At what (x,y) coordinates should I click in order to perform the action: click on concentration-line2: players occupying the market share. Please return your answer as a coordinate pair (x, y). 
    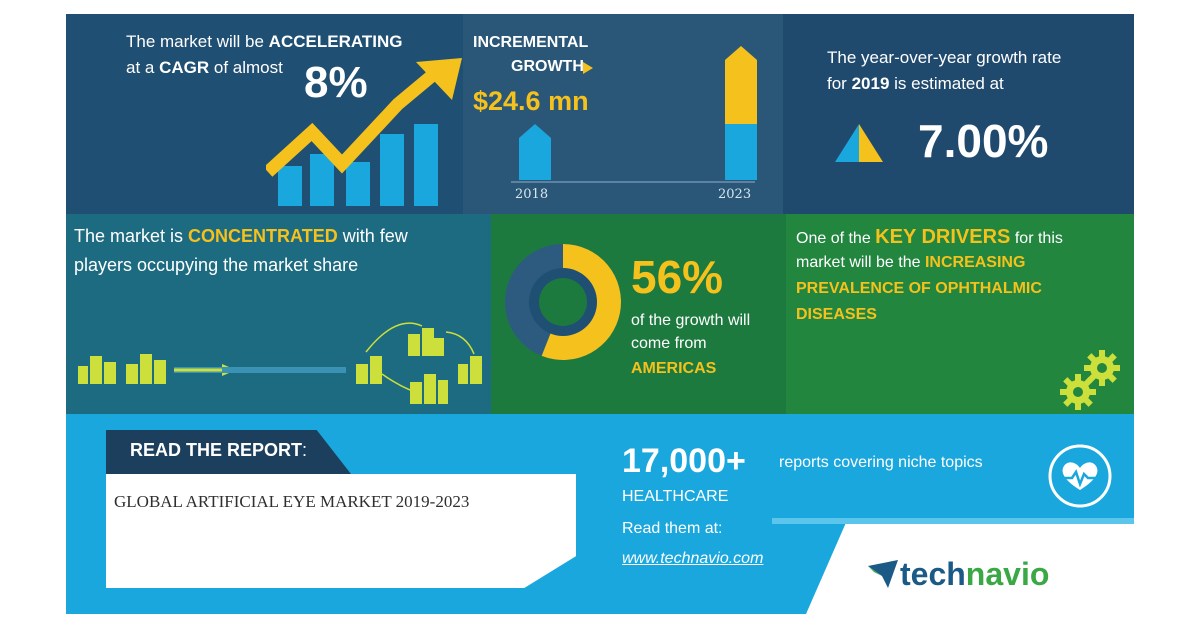
    Looking at the image, I should click on (216, 265).